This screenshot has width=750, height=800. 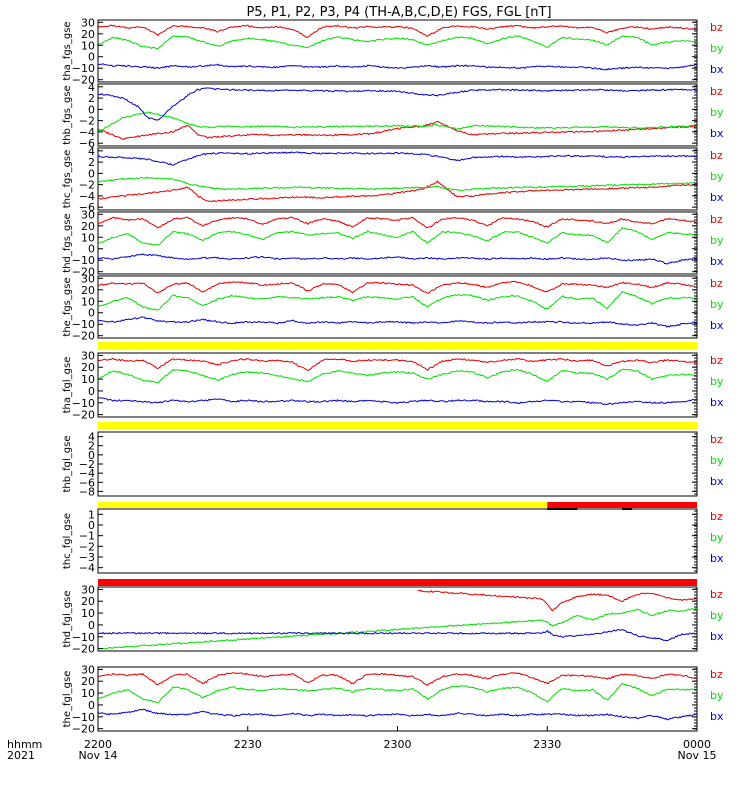 What do you see at coordinates (83, 272) in the screenshot?
I see `ytick-label-thd_fgs_gse-5: −20` at bounding box center [83, 272].